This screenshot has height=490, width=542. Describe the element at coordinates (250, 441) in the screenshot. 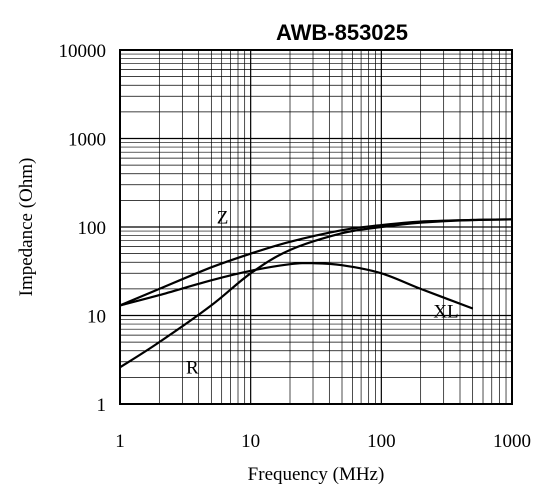

I see `x-tick-label: 10` at that location.